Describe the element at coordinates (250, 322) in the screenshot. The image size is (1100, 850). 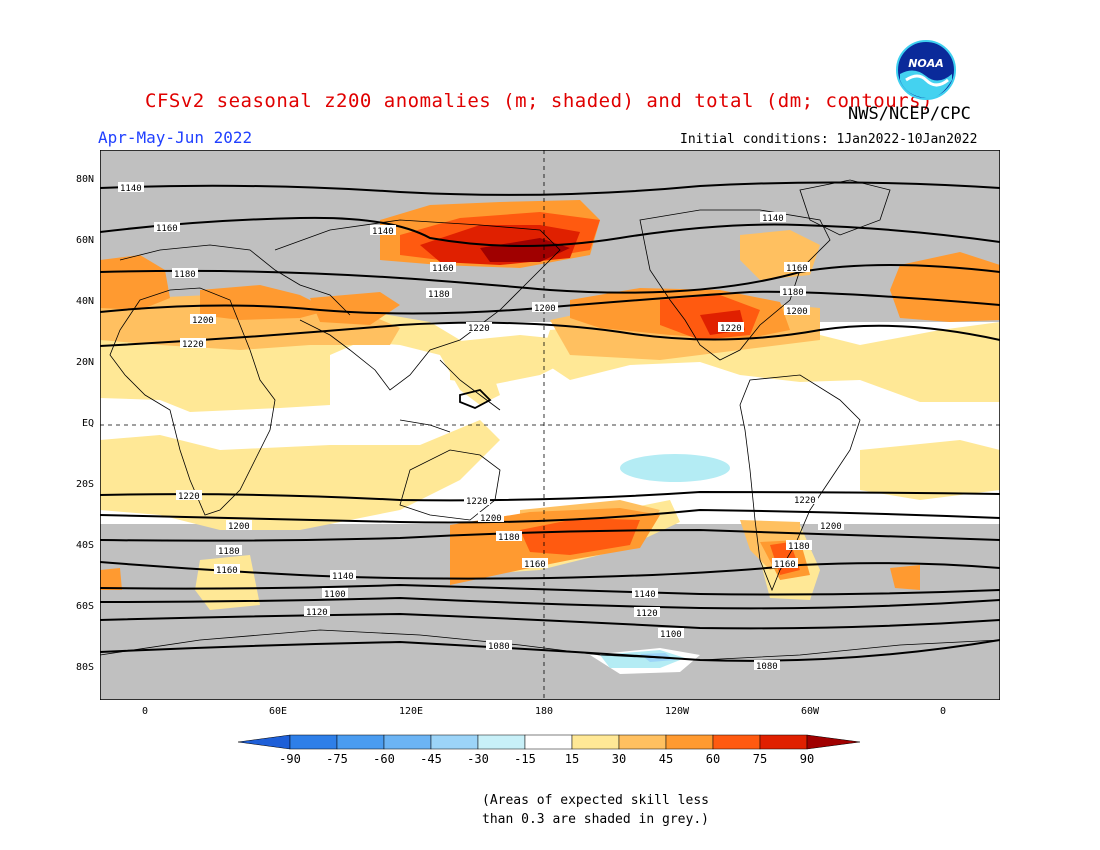
I see `anomaly-orange-north` at that location.